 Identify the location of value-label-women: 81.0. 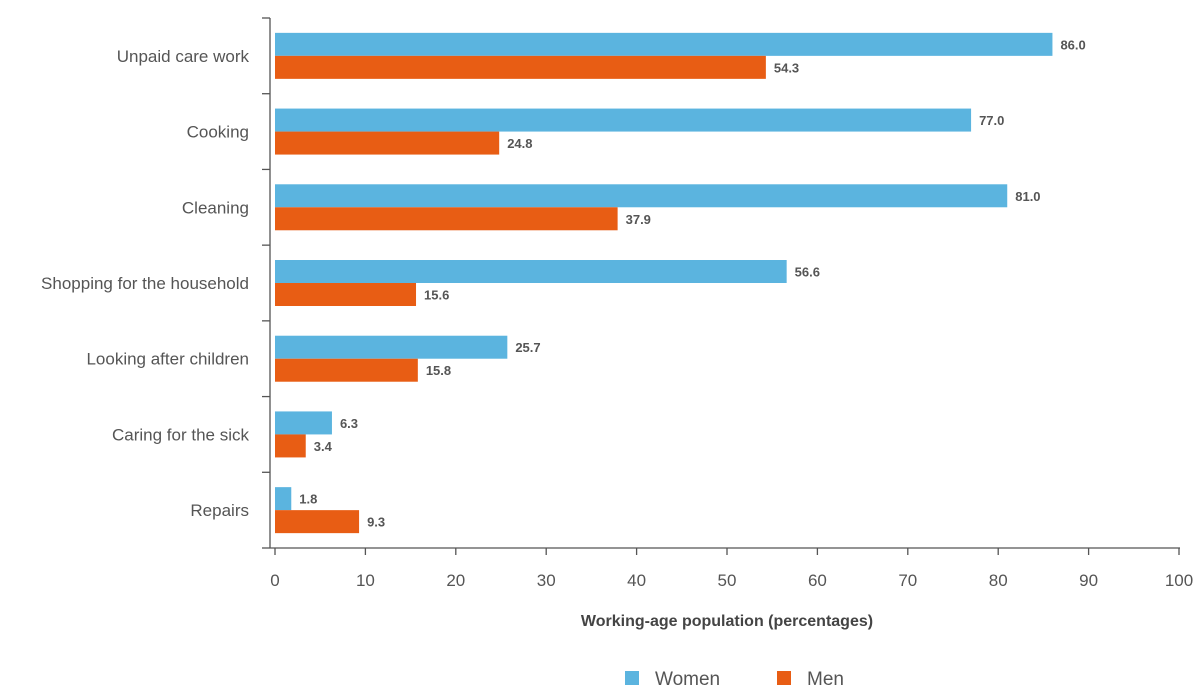
(1027, 196).